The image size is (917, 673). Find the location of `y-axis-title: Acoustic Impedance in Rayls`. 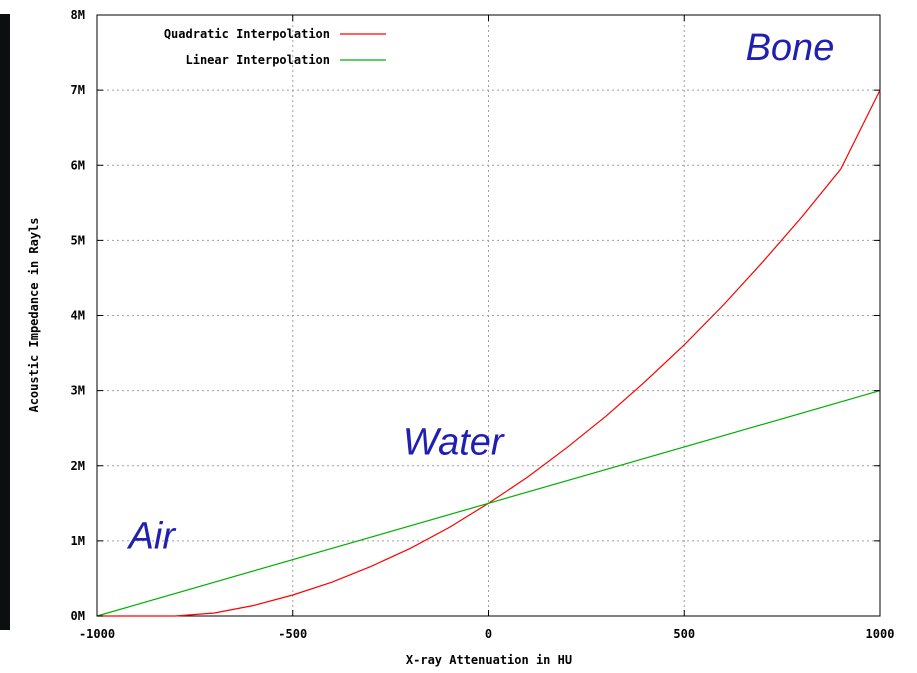

y-axis-title: Acoustic Impedance in Rayls is located at coordinates (34, 314).